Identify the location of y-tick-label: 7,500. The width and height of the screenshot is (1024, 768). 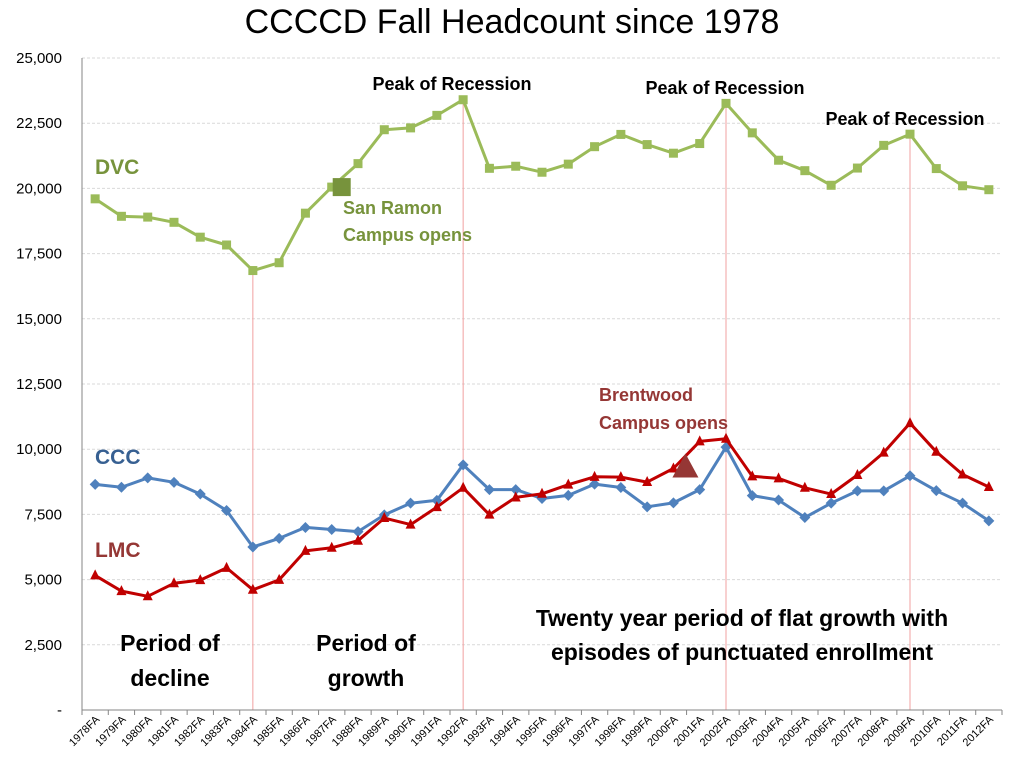
(43, 514).